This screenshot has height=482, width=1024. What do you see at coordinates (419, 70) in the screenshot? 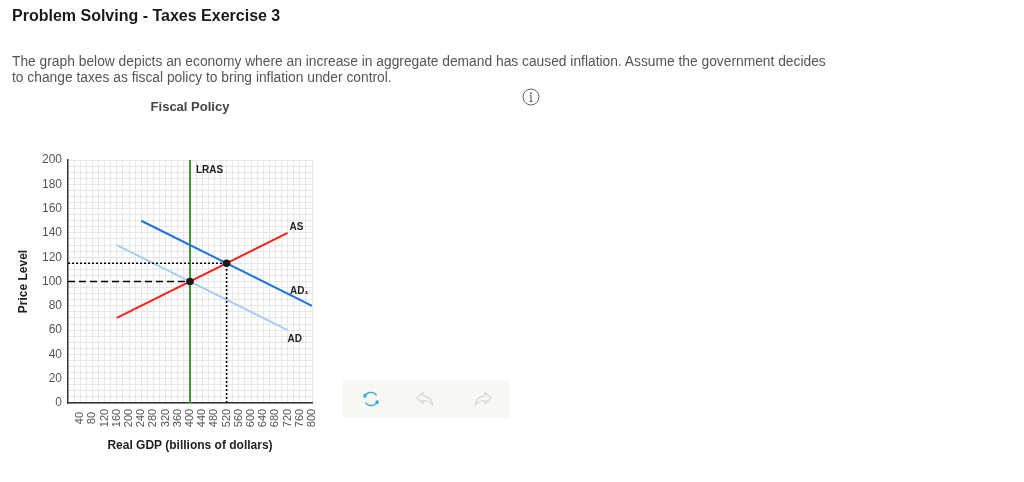
I see `text: The graph below depicts an economy where an increase in aggregate demand has caused inflation. Assume the government decides to change taxes as fiscal policy to bring inflation under control.` at bounding box center [419, 70].